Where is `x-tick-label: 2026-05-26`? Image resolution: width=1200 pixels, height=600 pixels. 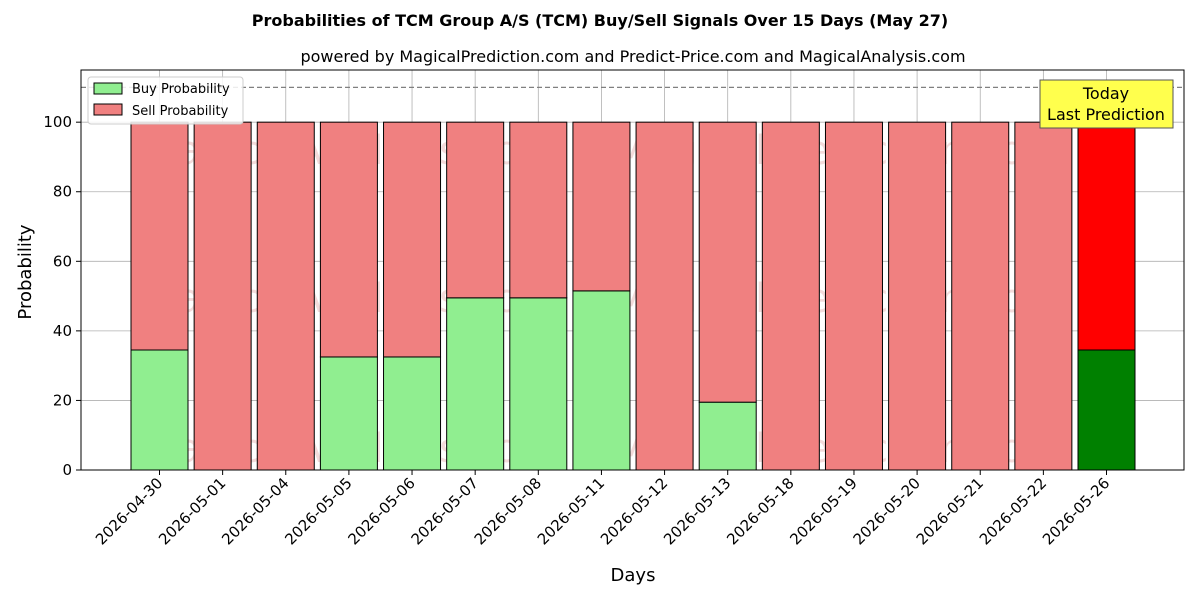
x-tick-label: 2026-05-26 is located at coordinates (1076, 511).